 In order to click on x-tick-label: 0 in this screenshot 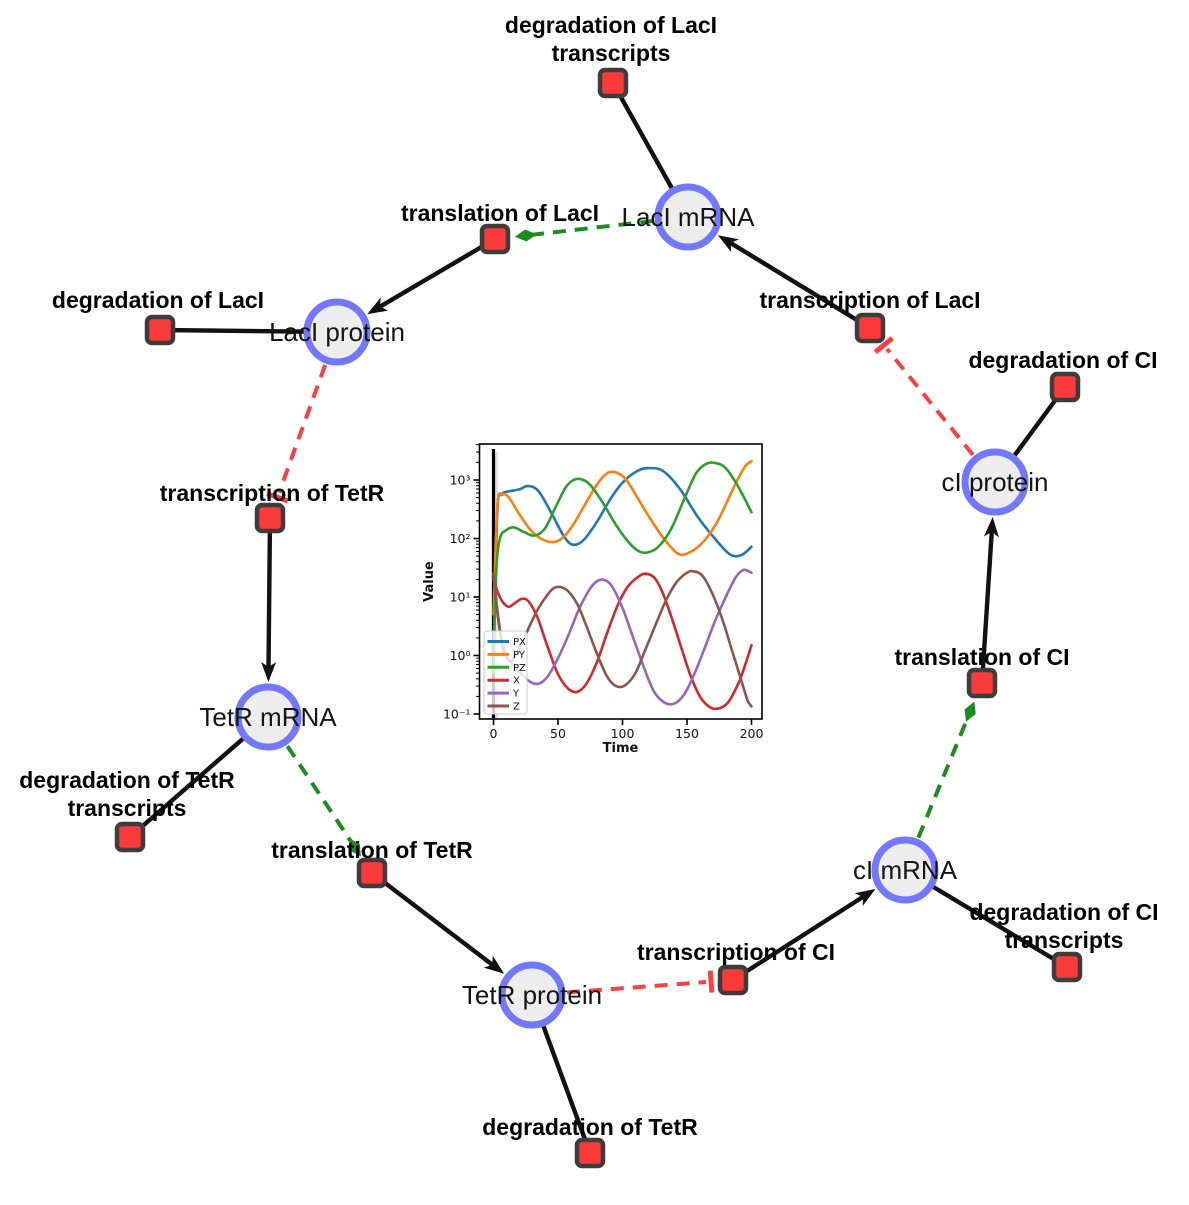, I will do `click(494, 733)`.